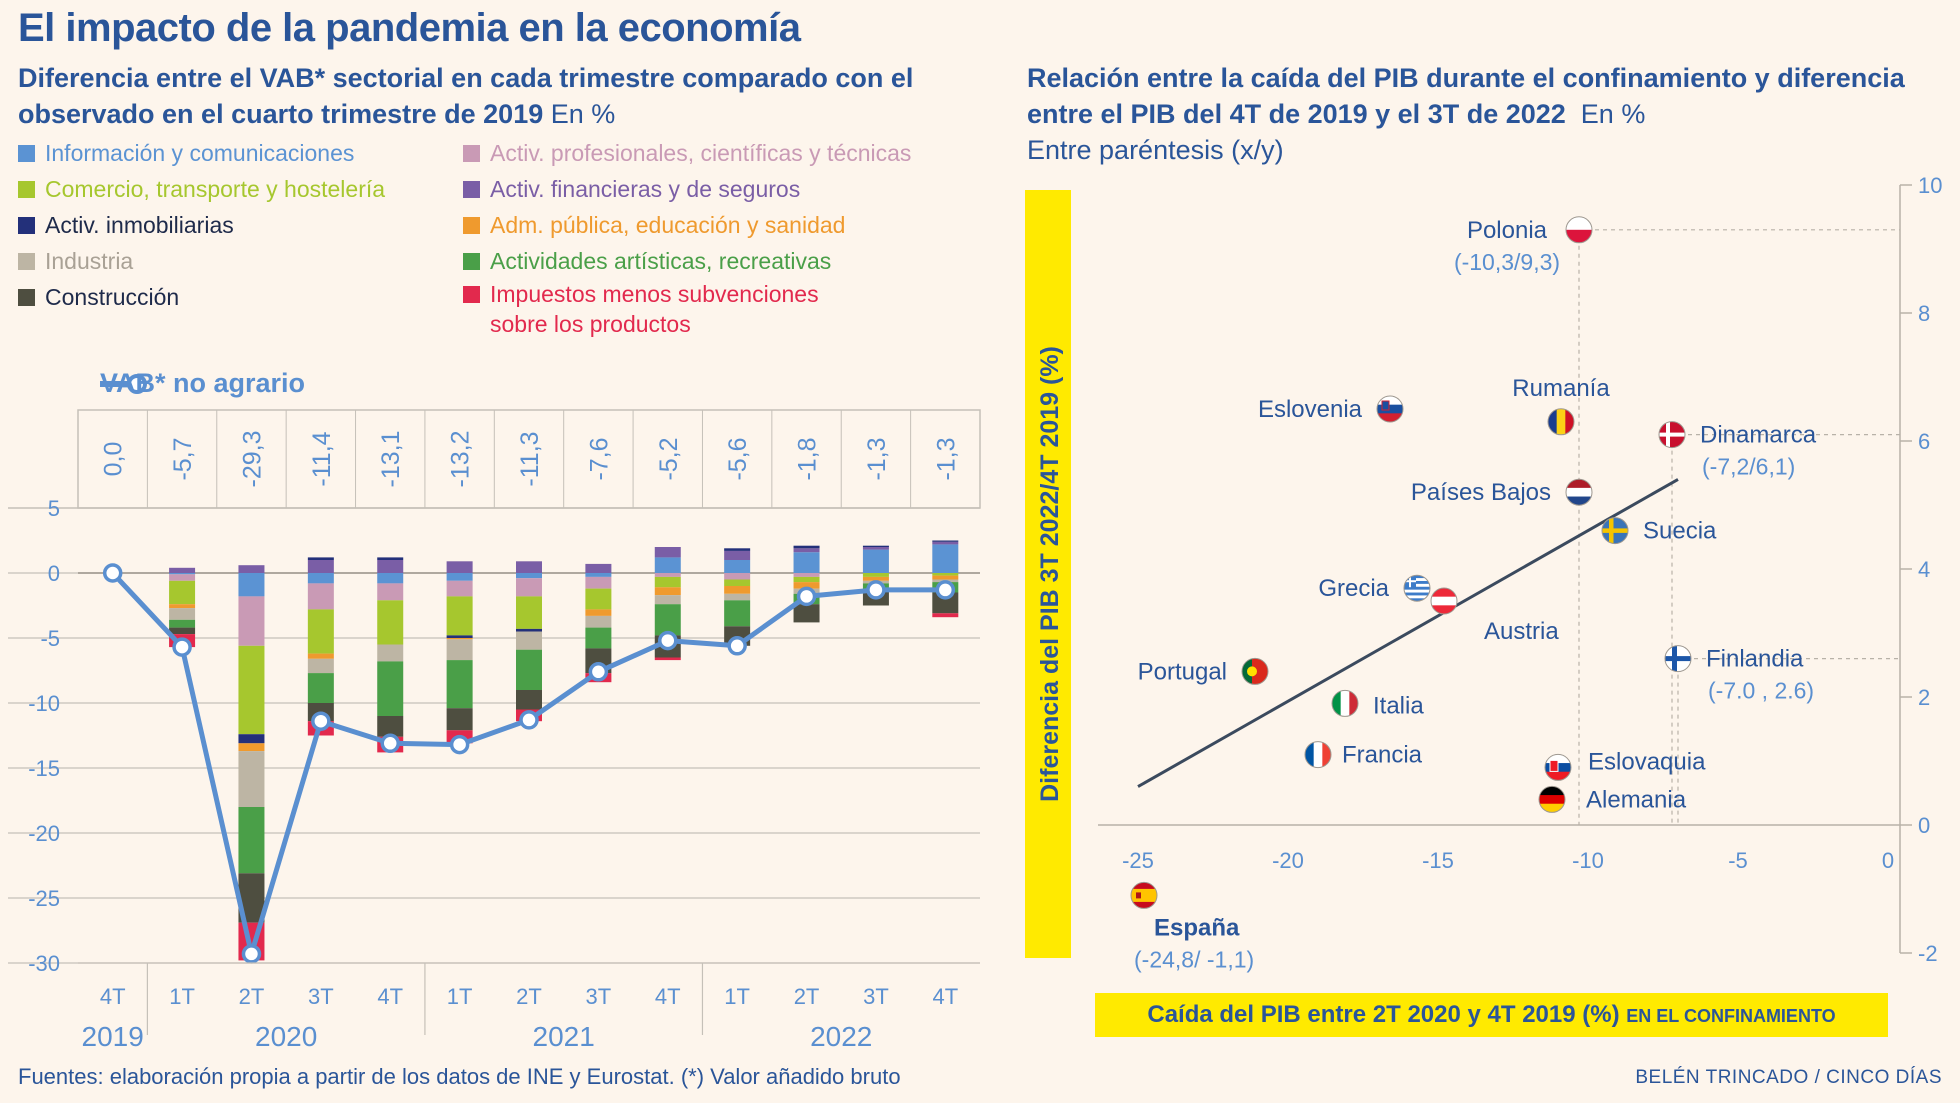 The width and height of the screenshot is (1960, 1103). What do you see at coordinates (1636, 799) in the screenshot?
I see `country-label: Alemania` at bounding box center [1636, 799].